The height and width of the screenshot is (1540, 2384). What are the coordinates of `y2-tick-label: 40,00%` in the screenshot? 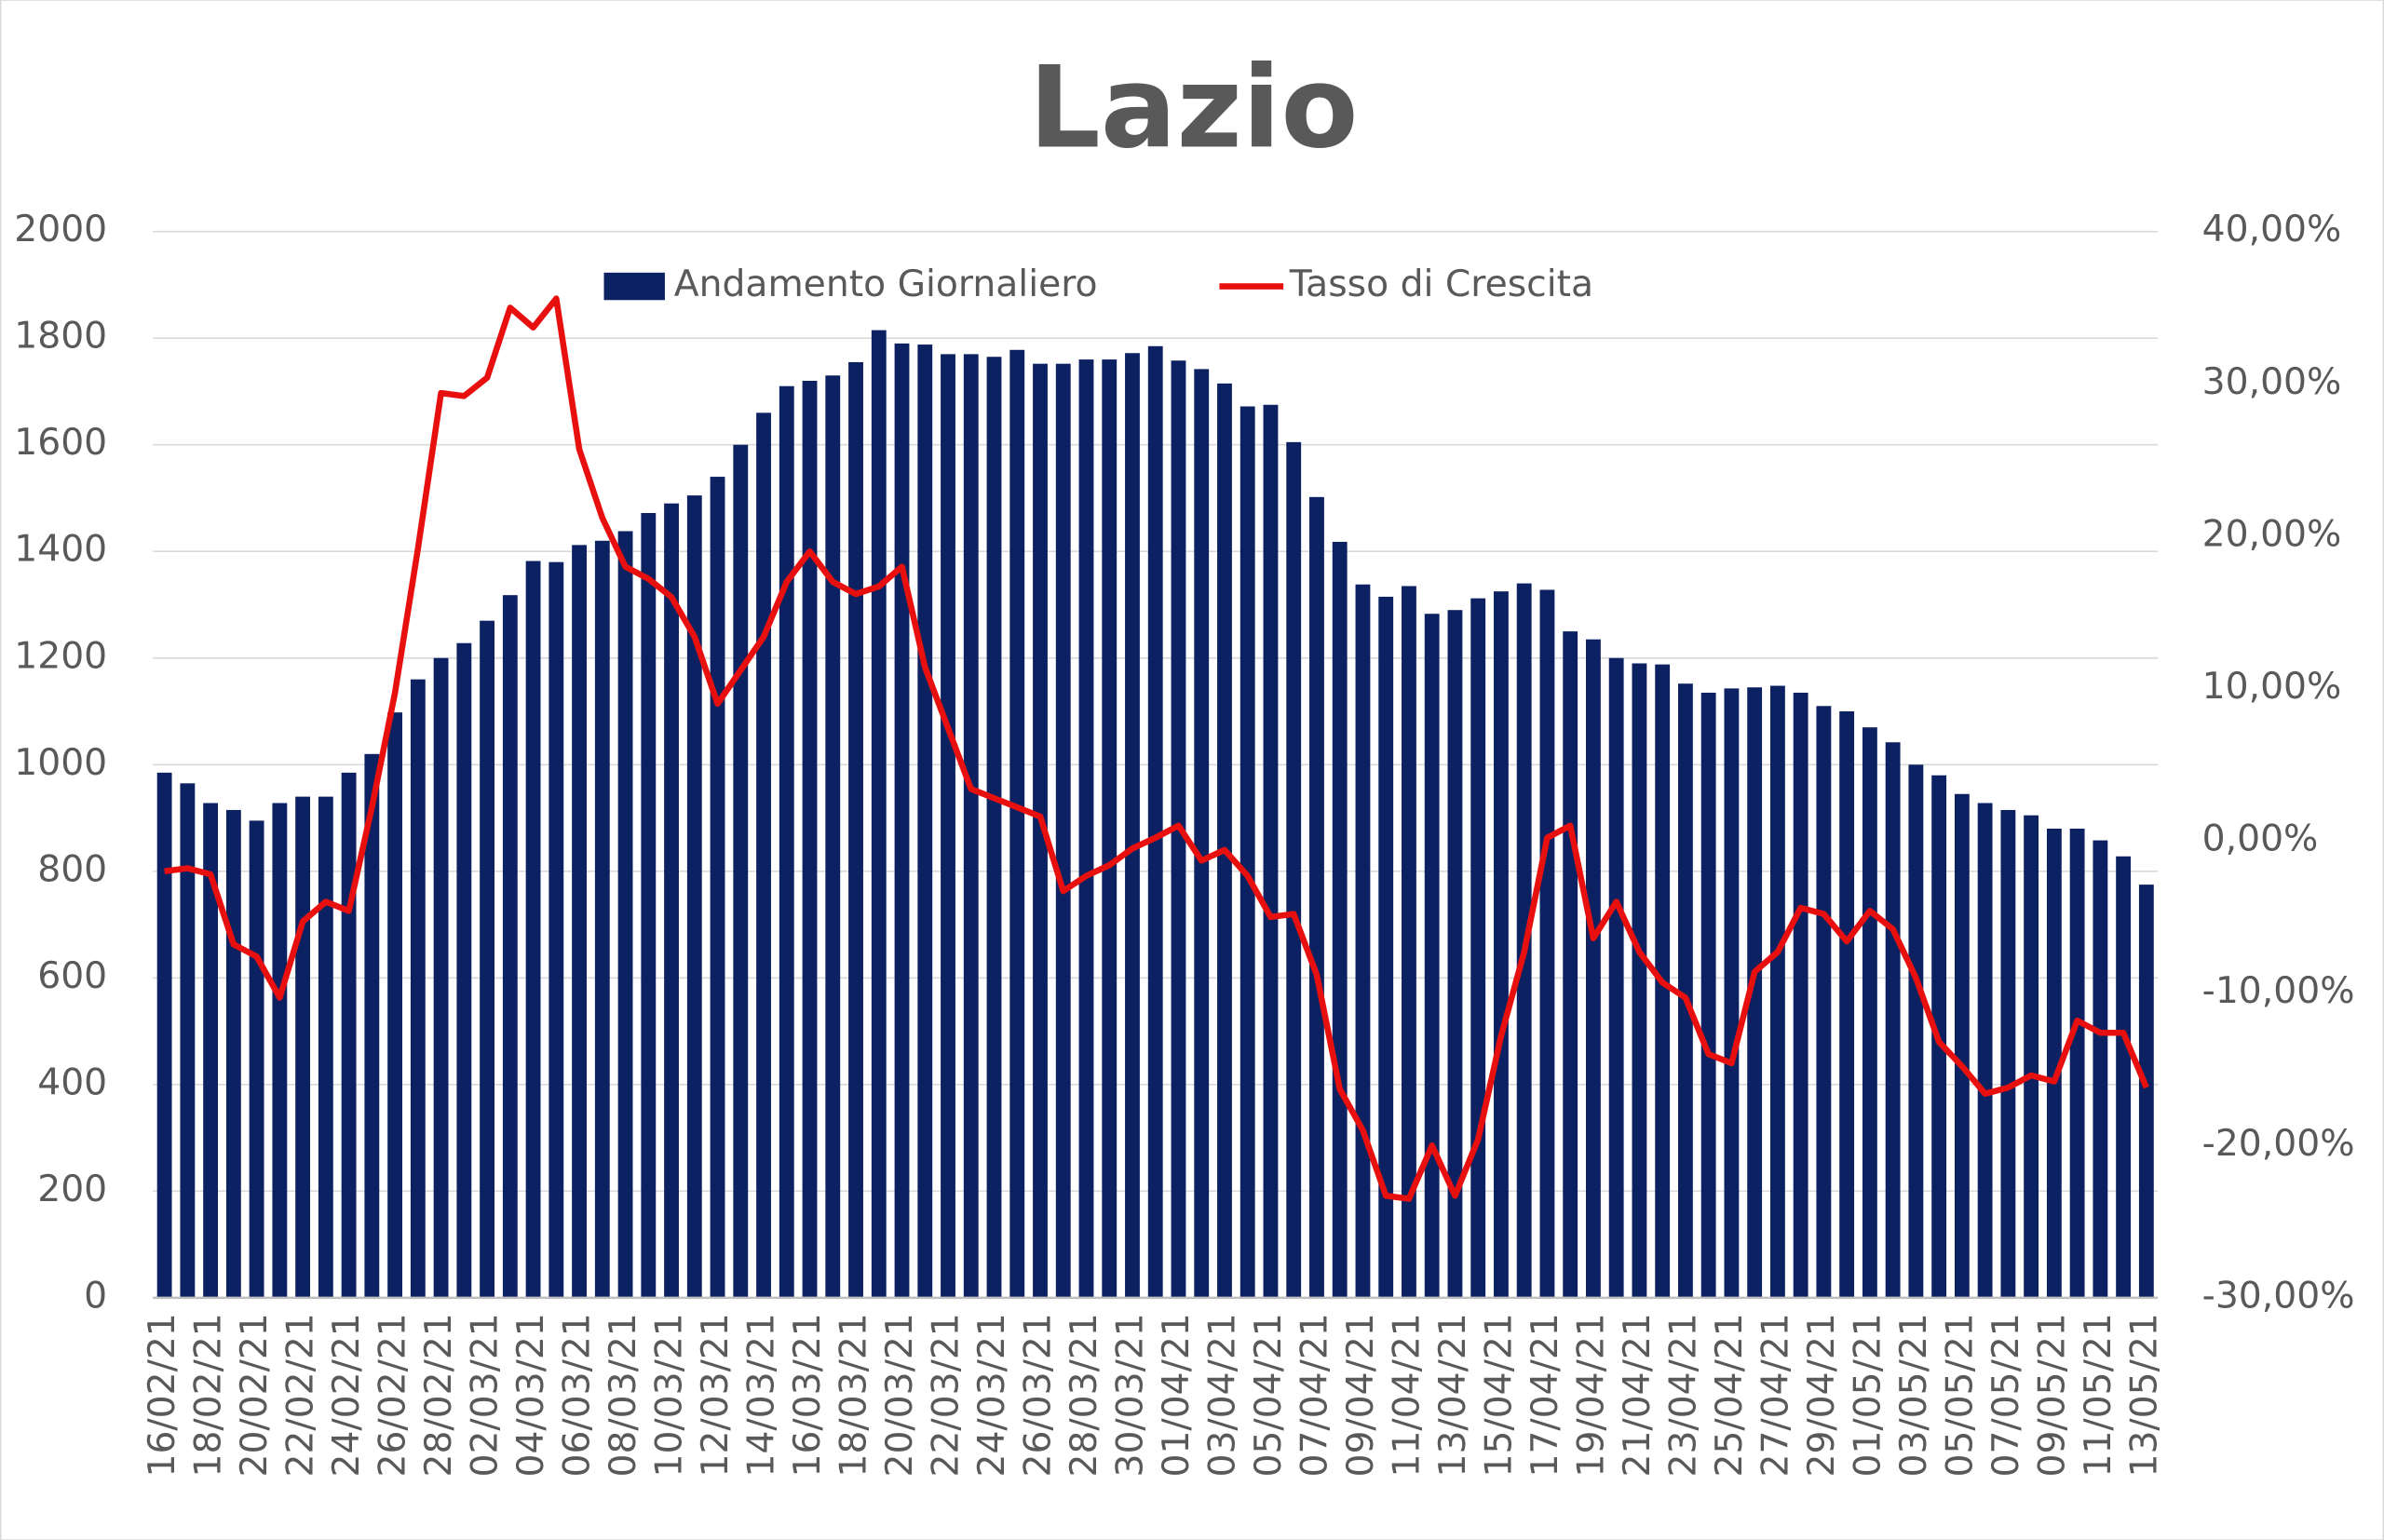 It's located at (2272, 230).